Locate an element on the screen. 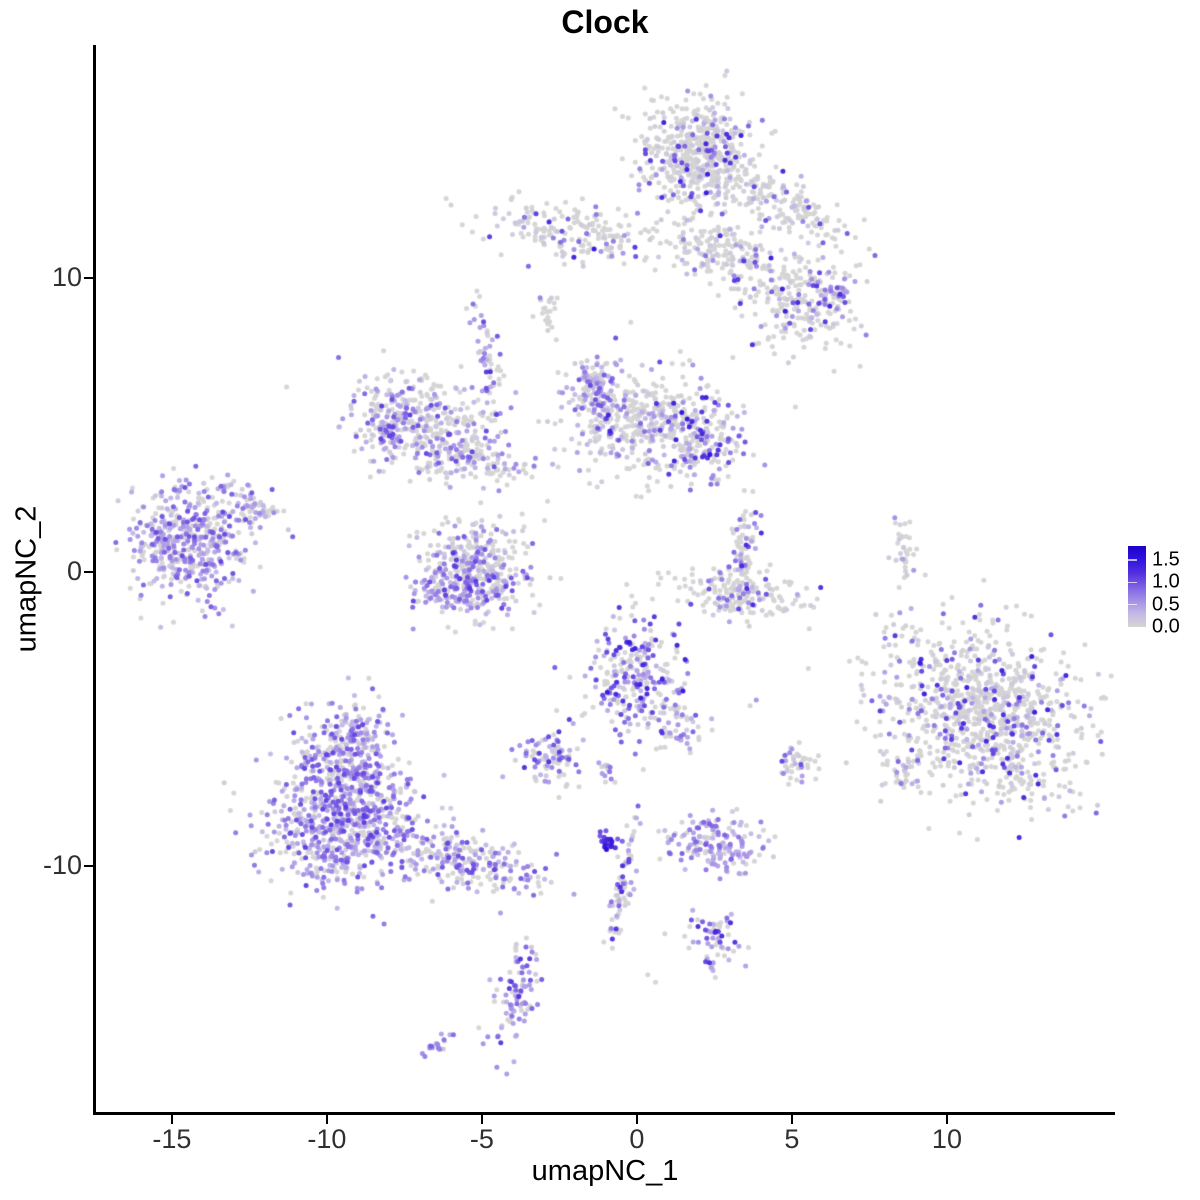 The image size is (1200, 1200). y-axis-line is located at coordinates (94, 580).